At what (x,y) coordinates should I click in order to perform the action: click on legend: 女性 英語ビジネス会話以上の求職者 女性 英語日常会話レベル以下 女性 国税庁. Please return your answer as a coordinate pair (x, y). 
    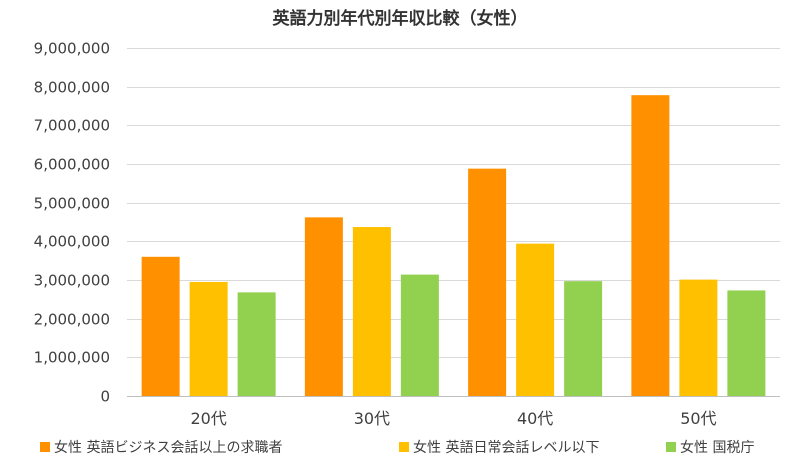
    Looking at the image, I should click on (397, 447).